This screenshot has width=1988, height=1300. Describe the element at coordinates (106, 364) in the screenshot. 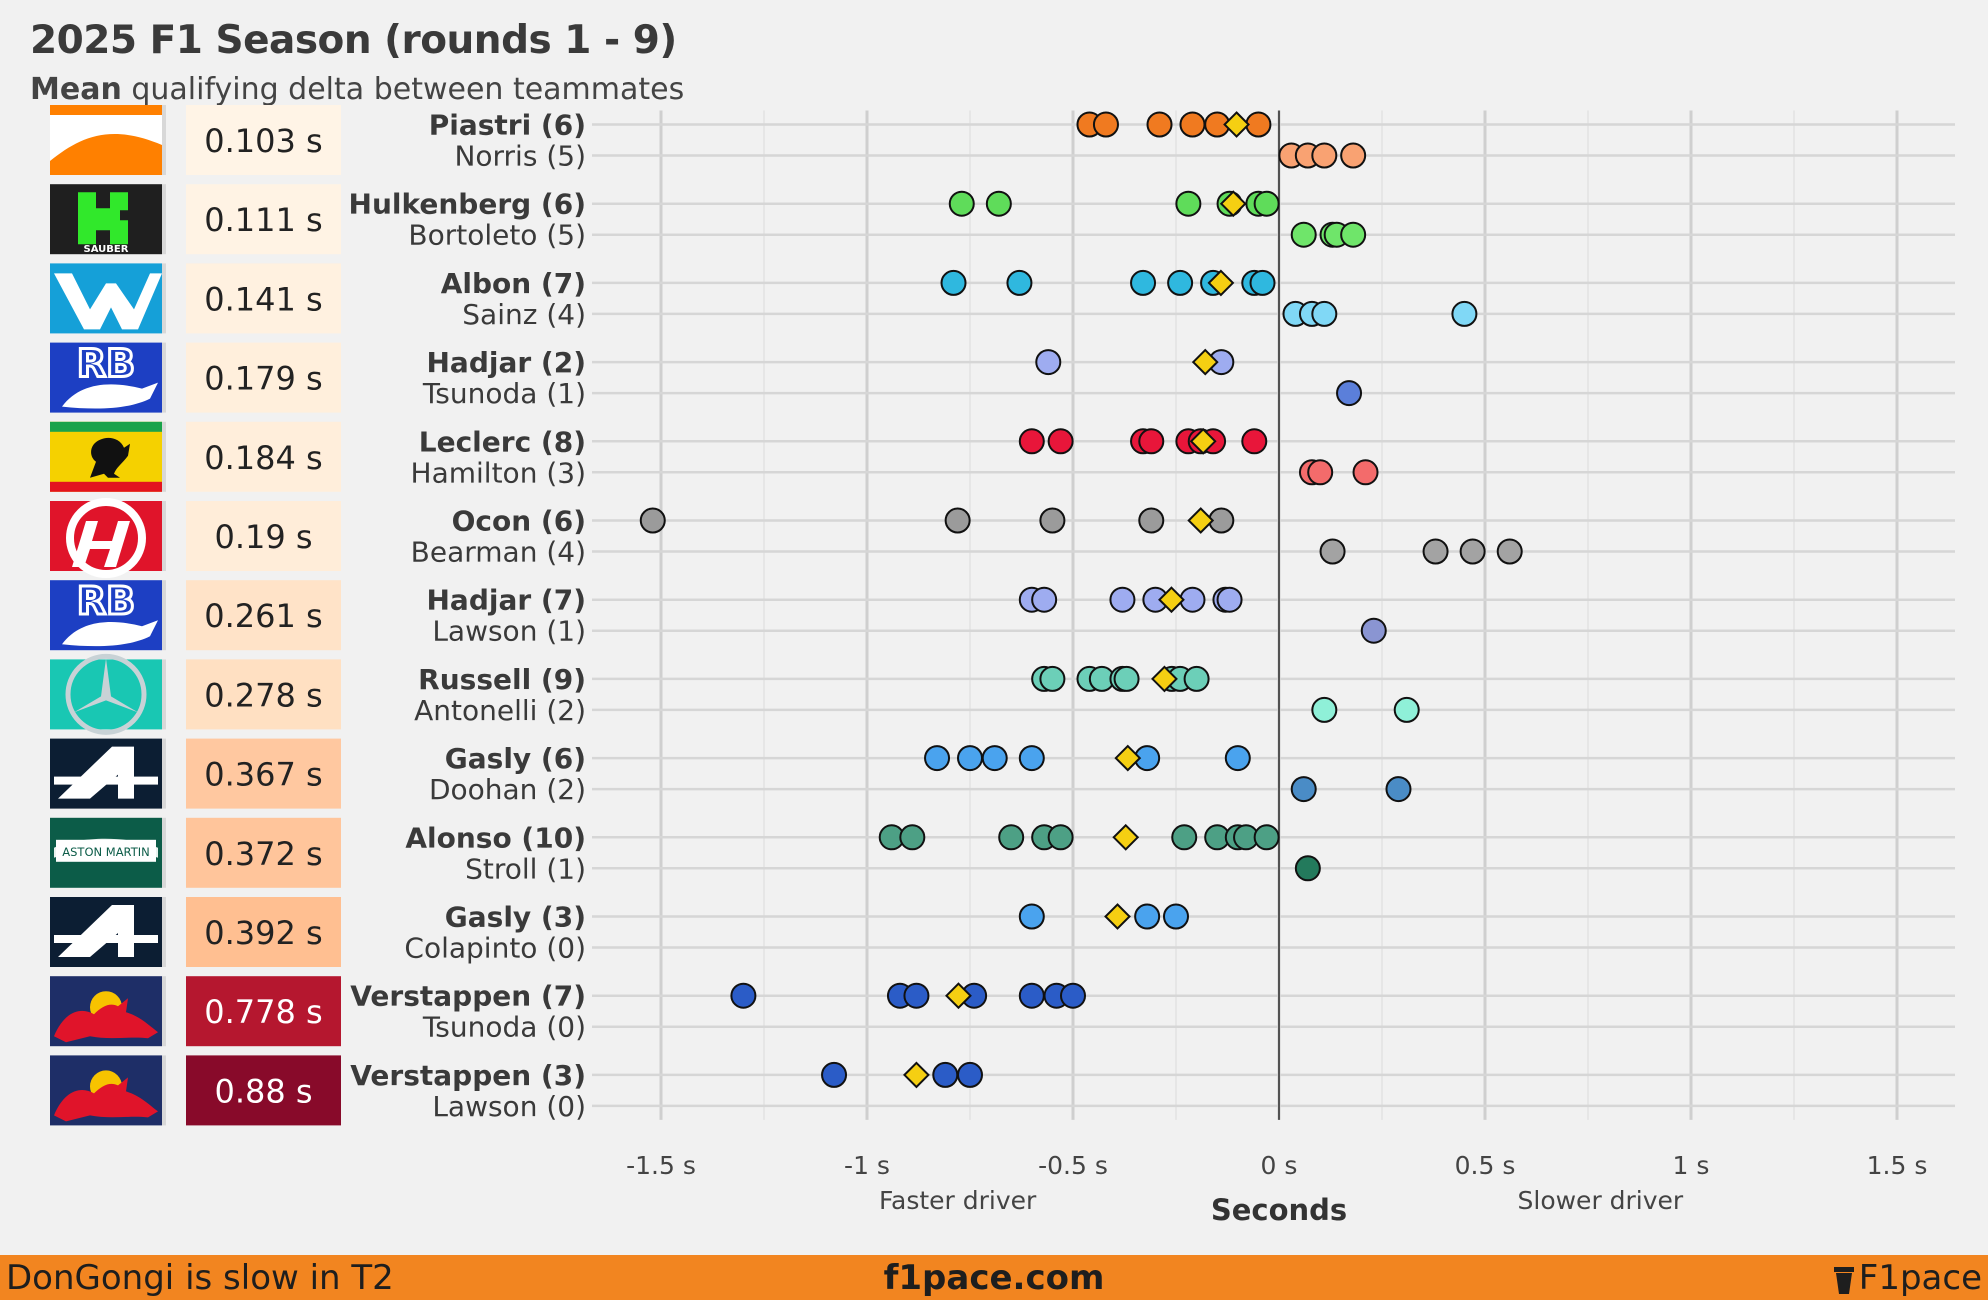

I see `rb-wordmark: RB` at that location.